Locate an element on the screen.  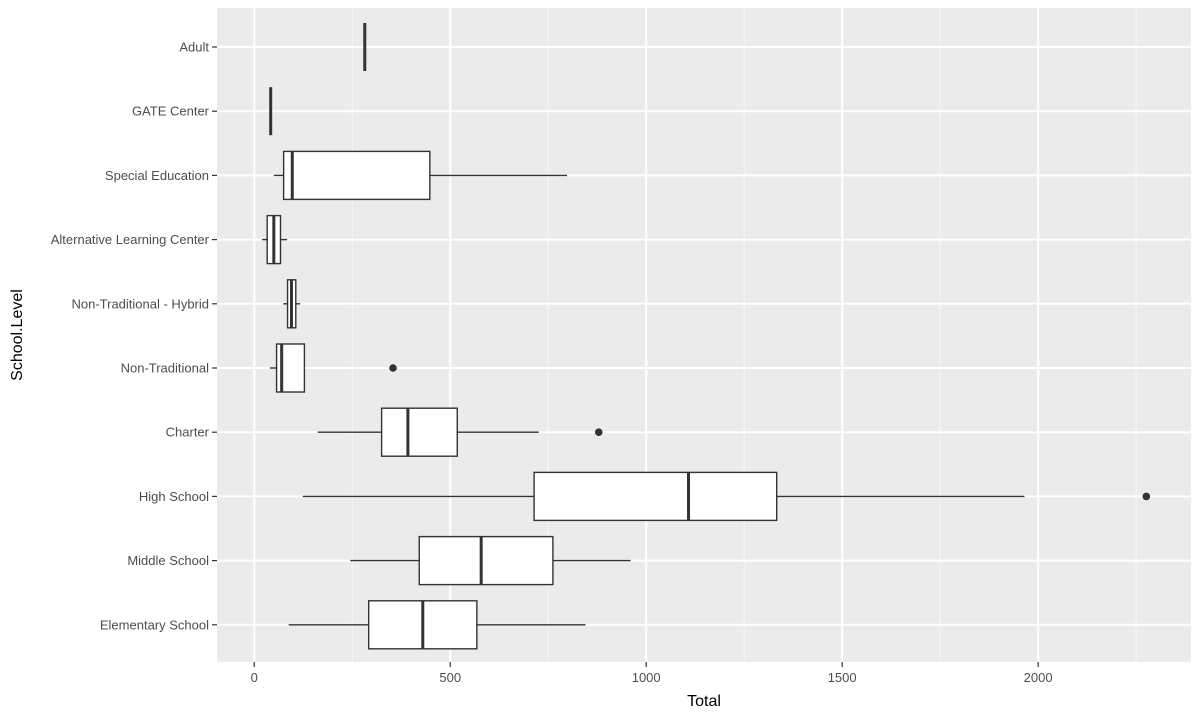
box-middle-school is located at coordinates (490, 560).